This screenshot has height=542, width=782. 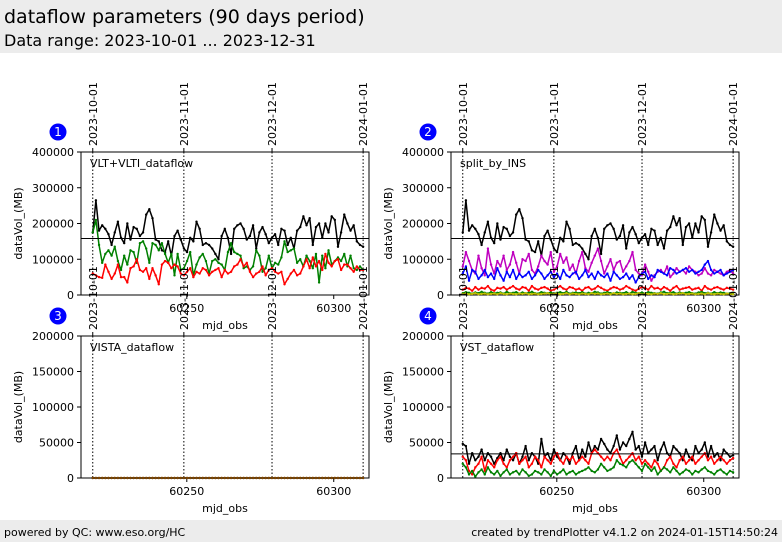 What do you see at coordinates (53, 224) in the screenshot?
I see `panel-1-ytick-label-2: 200000` at bounding box center [53, 224].